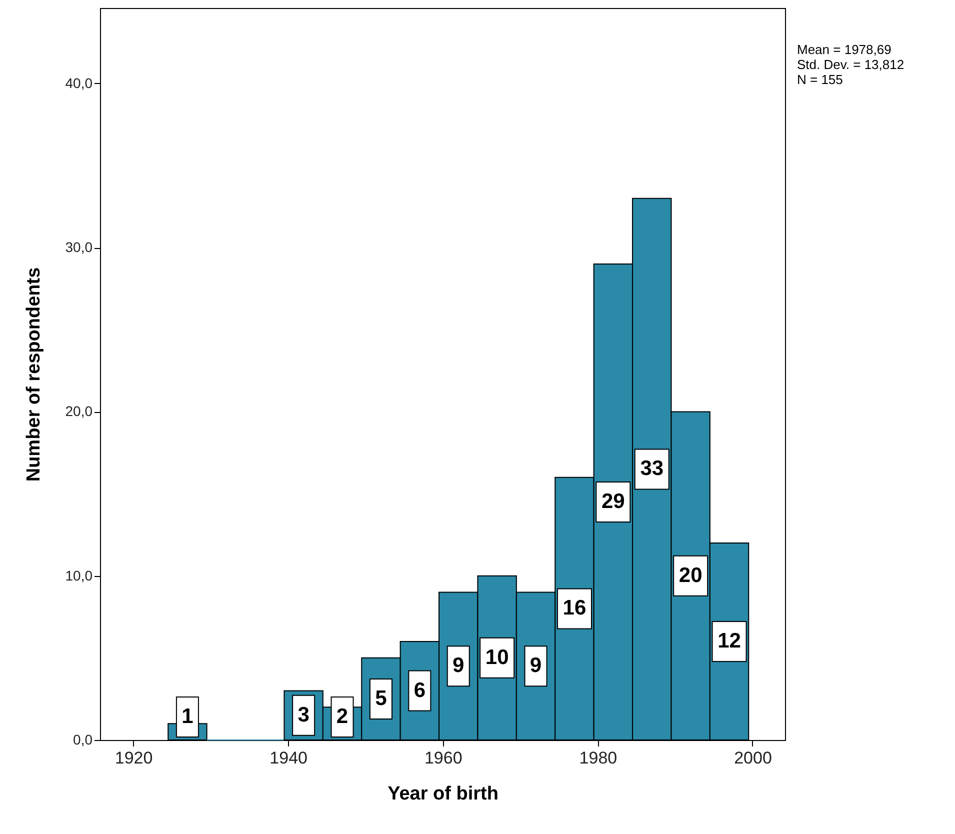 This screenshot has width=955, height=834. What do you see at coordinates (79, 247) in the screenshot?
I see `y-tick-label: 30,0` at bounding box center [79, 247].